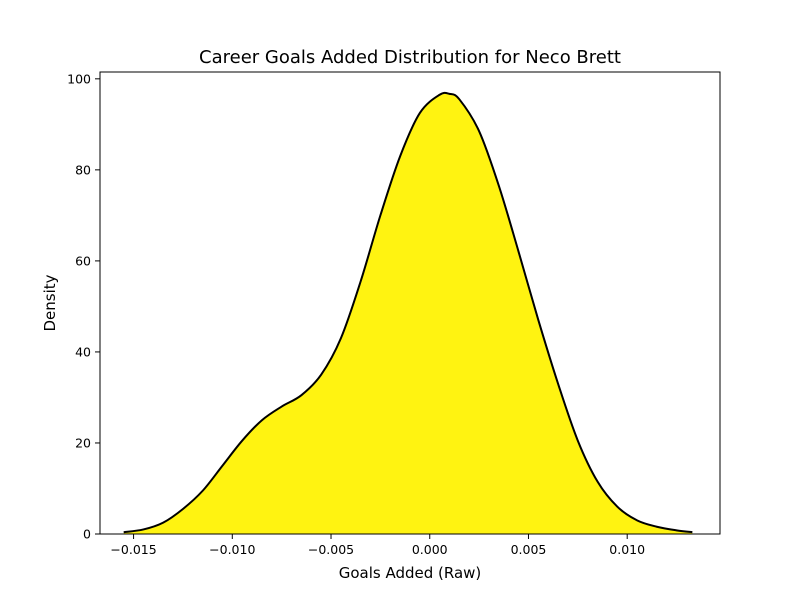  What do you see at coordinates (83, 442) in the screenshot?
I see `y-tick-label: 20` at bounding box center [83, 442].